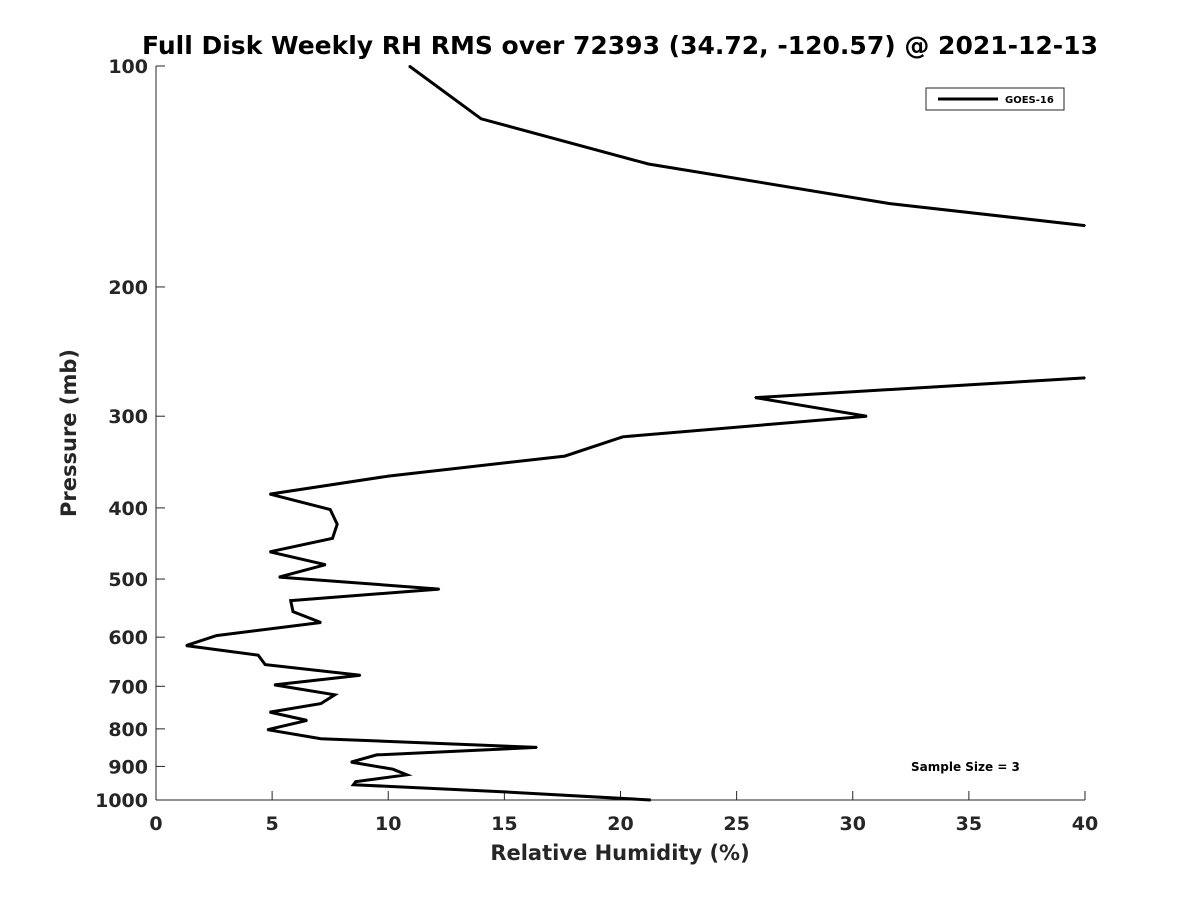 Image resolution: width=1200 pixels, height=900 pixels. I want to click on legend-label: GOES-16, so click(1029, 100).